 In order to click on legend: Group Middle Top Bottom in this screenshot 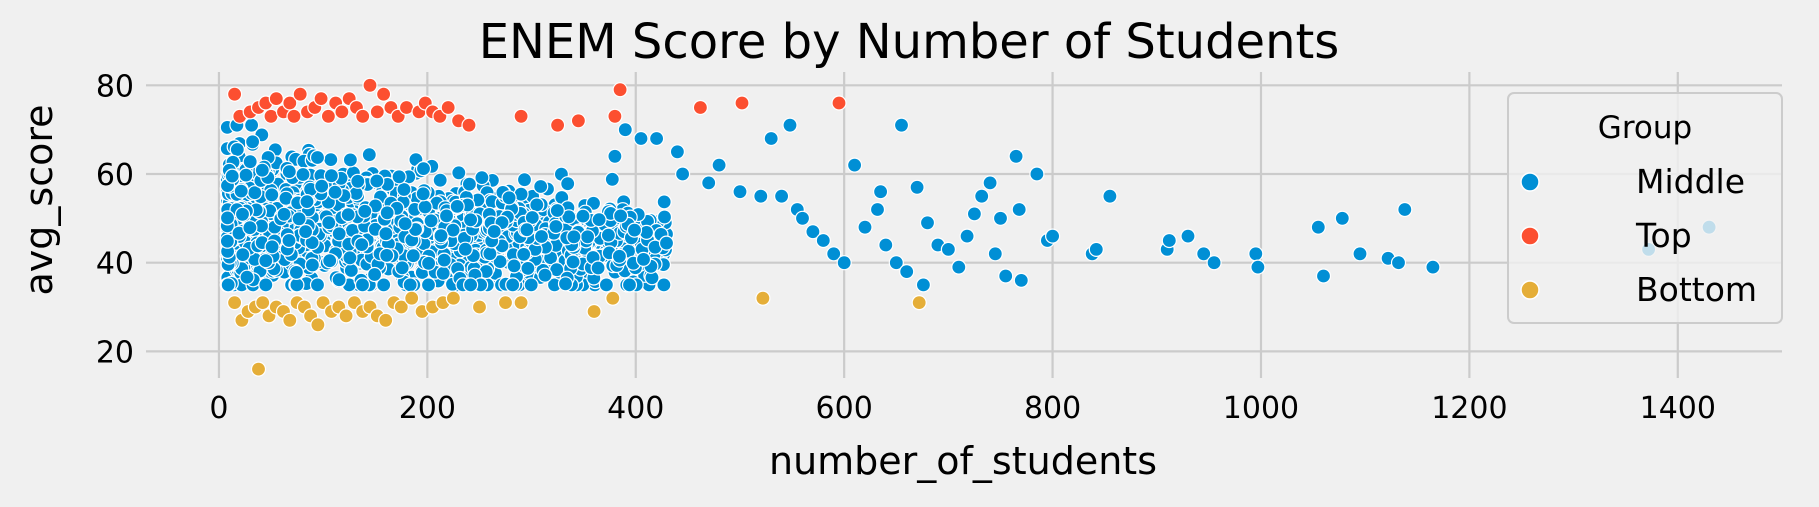, I will do `click(1645, 208)`.